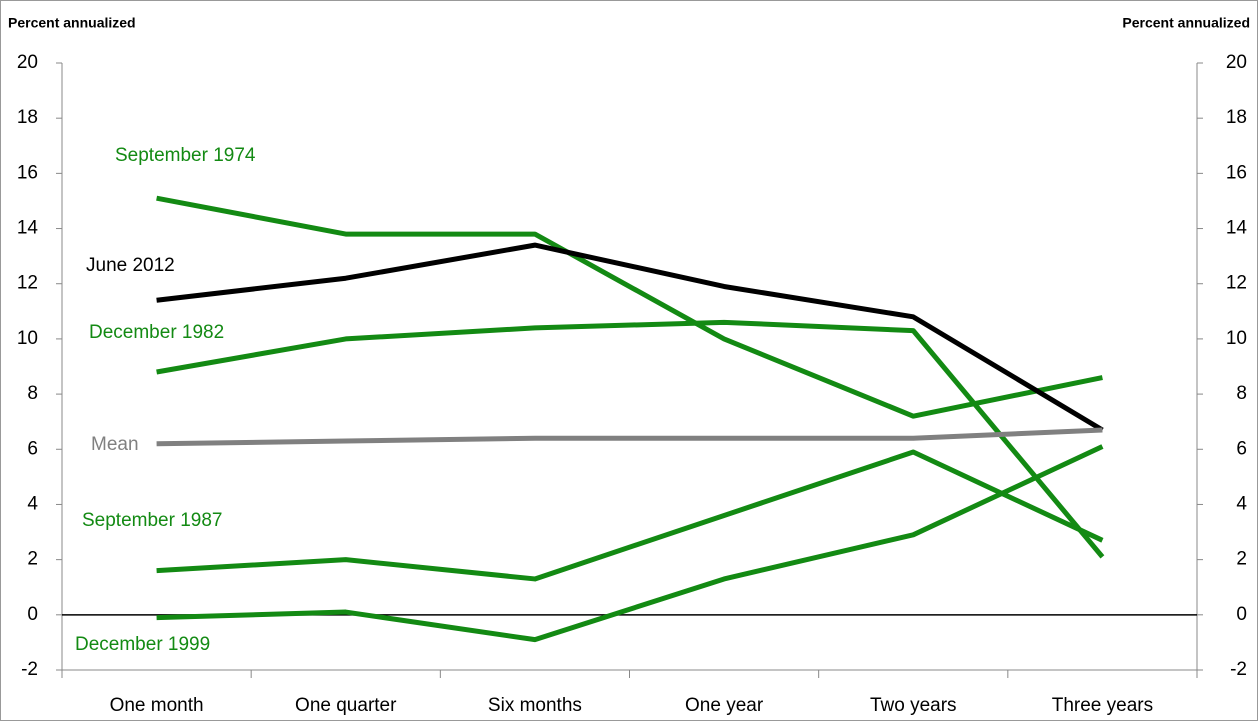 Image resolution: width=1258 pixels, height=721 pixels. What do you see at coordinates (32, 448) in the screenshot?
I see `y-tick-label: 6` at bounding box center [32, 448].